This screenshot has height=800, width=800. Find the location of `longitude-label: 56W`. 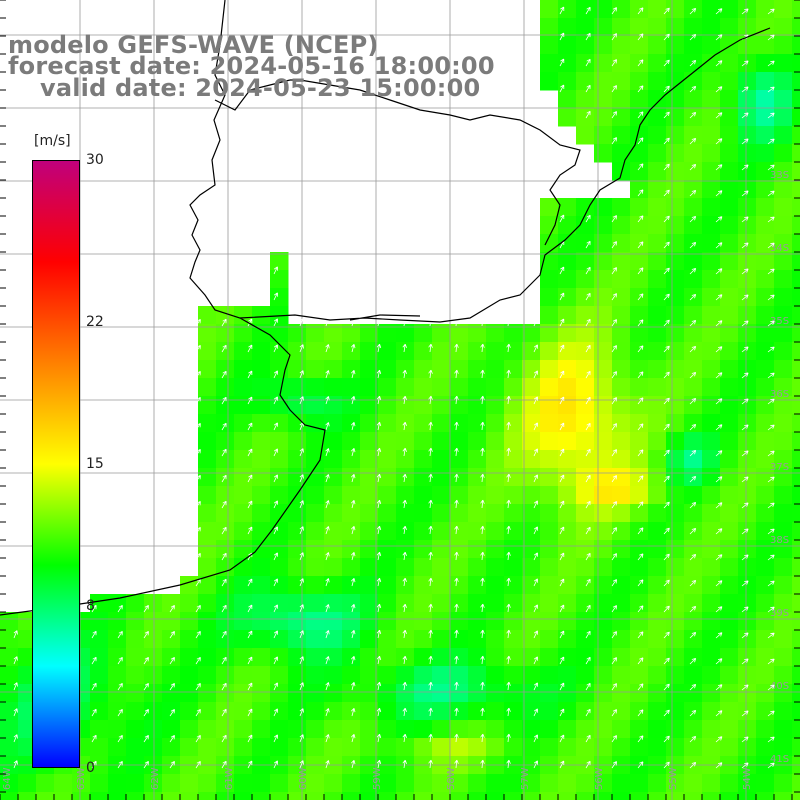

longitude-label: 56W is located at coordinates (599, 778).